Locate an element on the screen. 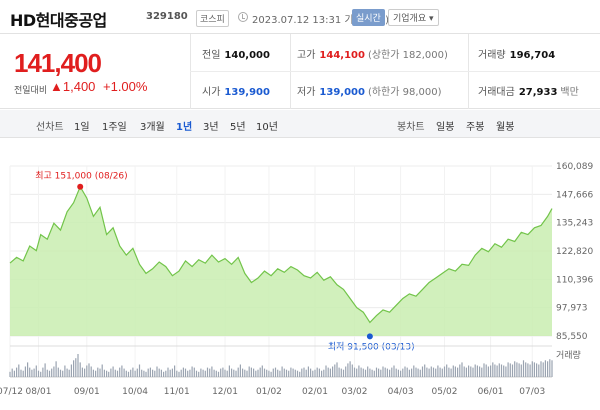 This screenshot has height=410, width=600. x-tick-label: 03/02 is located at coordinates (355, 392).